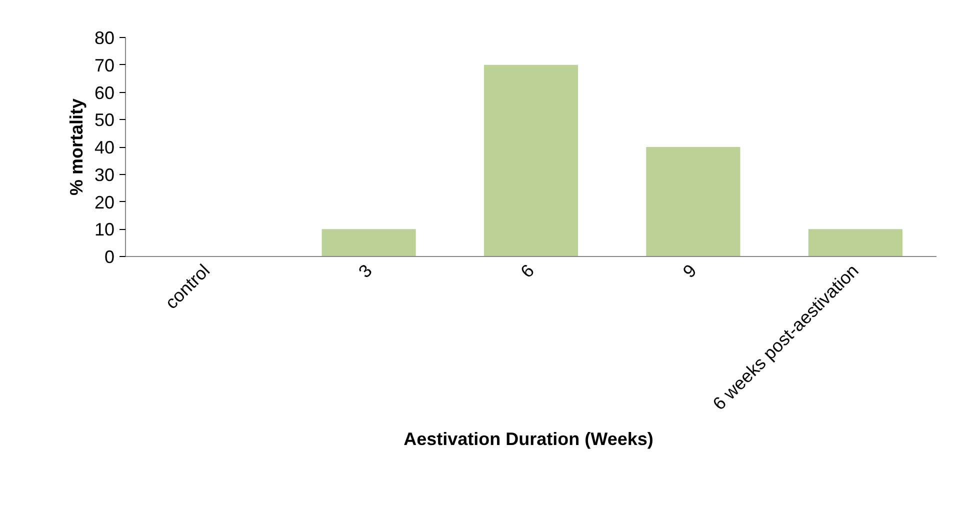 This screenshot has height=530, width=954. I want to click on y-tick-label: 60, so click(104, 92).